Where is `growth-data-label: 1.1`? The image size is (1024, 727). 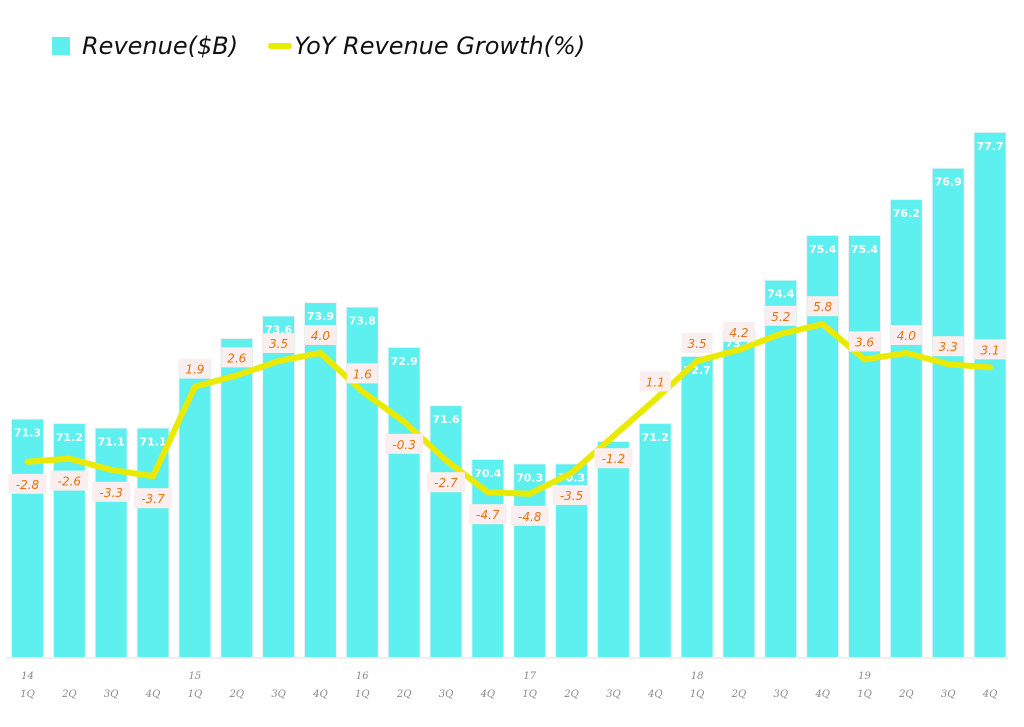
growth-data-label: 1.1 is located at coordinates (655, 382).